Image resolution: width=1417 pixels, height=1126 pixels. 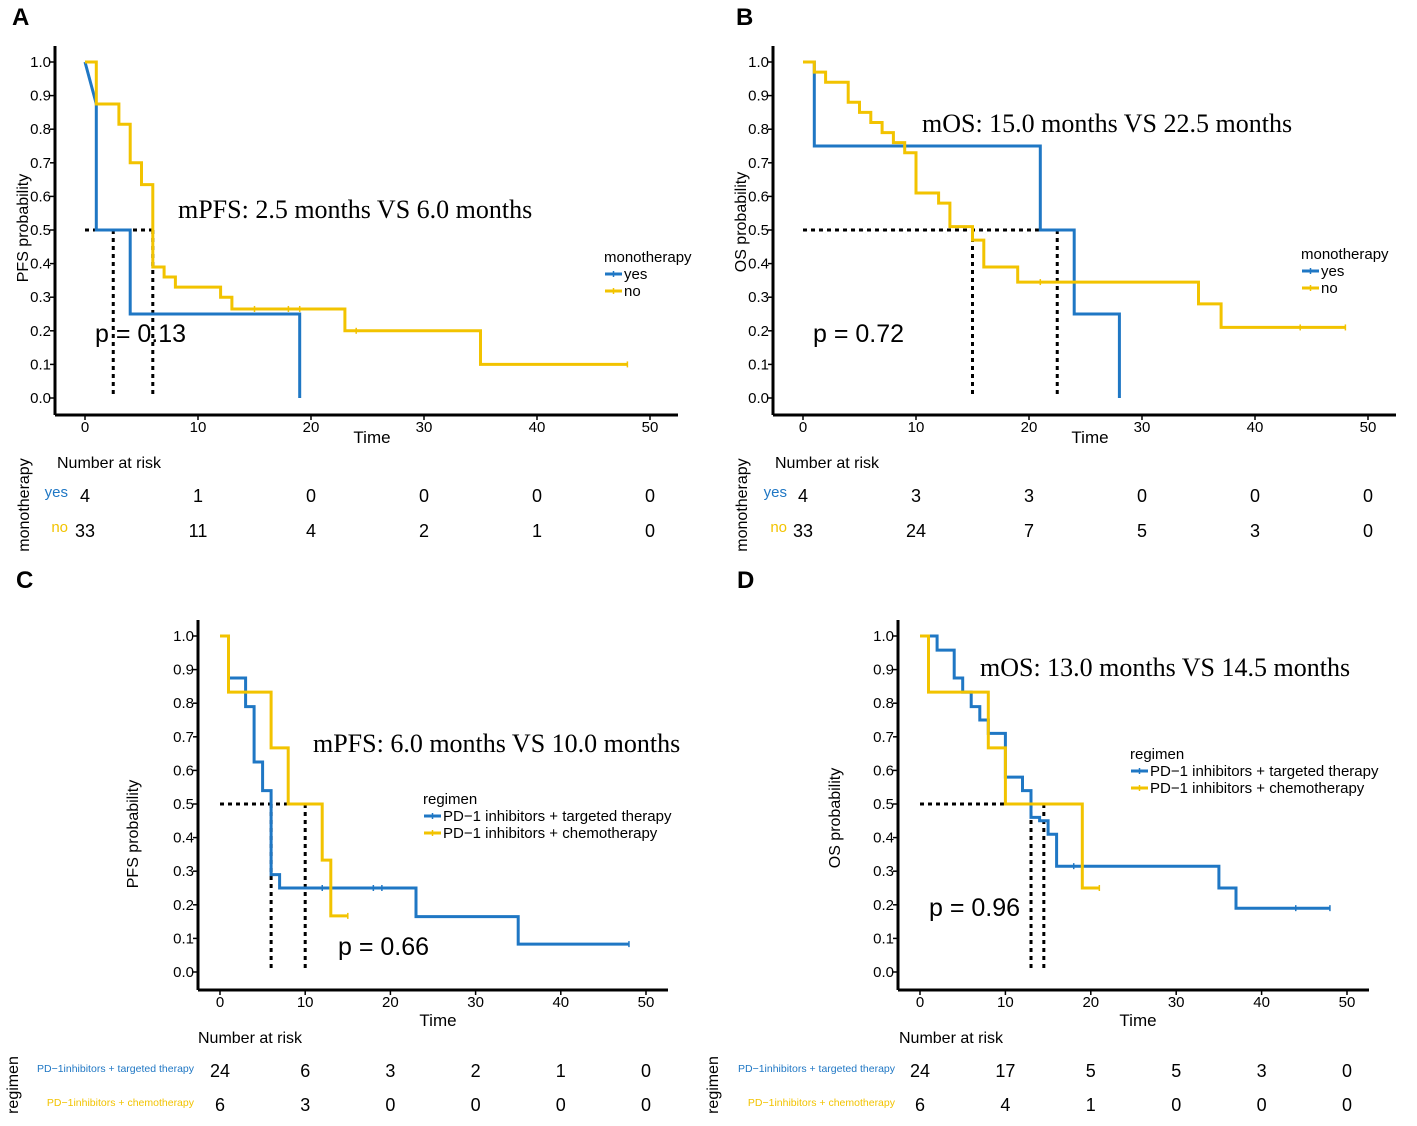 I want to click on y-tick-label: 0.0, so click(x=758, y=398).